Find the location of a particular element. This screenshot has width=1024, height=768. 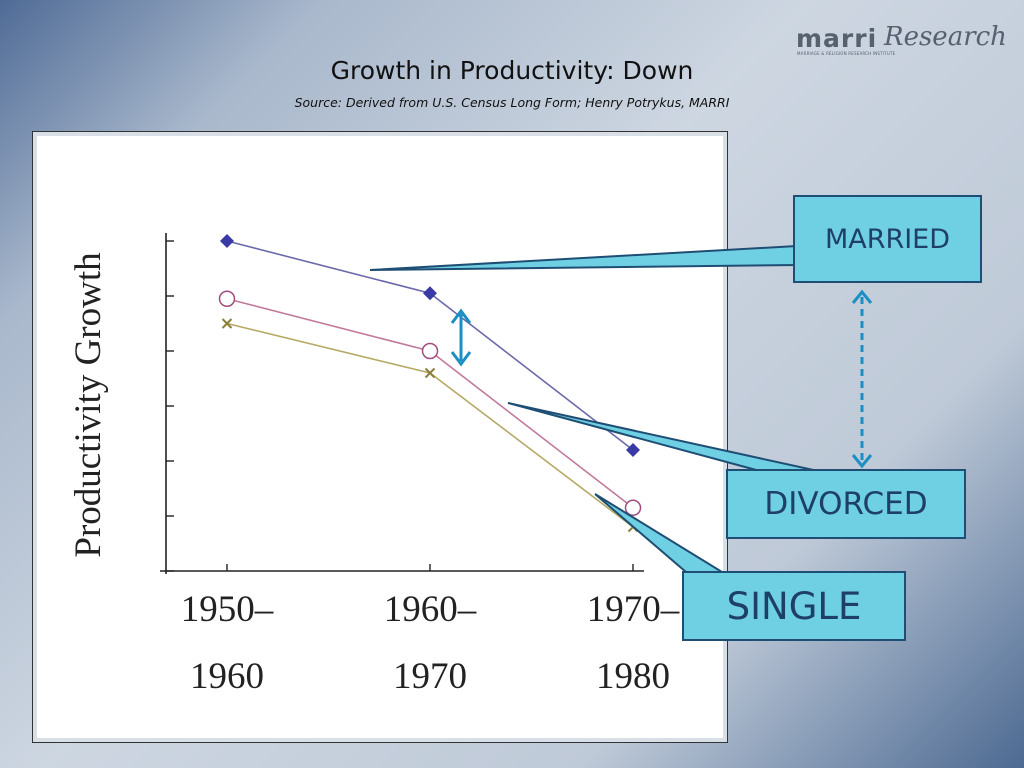

married-callout: MARRIED is located at coordinates (887, 239).